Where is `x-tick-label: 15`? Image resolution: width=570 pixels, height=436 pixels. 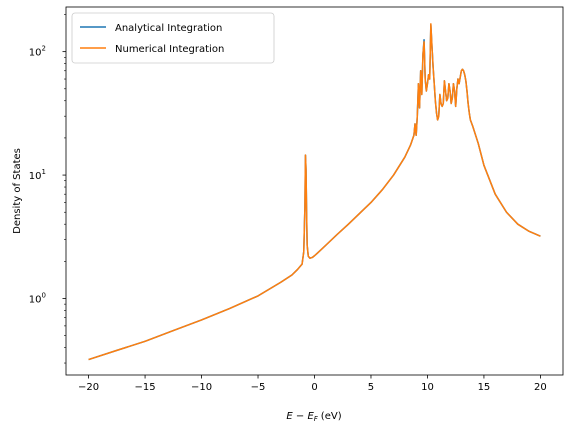
x-tick-label: 15 is located at coordinates (484, 387).